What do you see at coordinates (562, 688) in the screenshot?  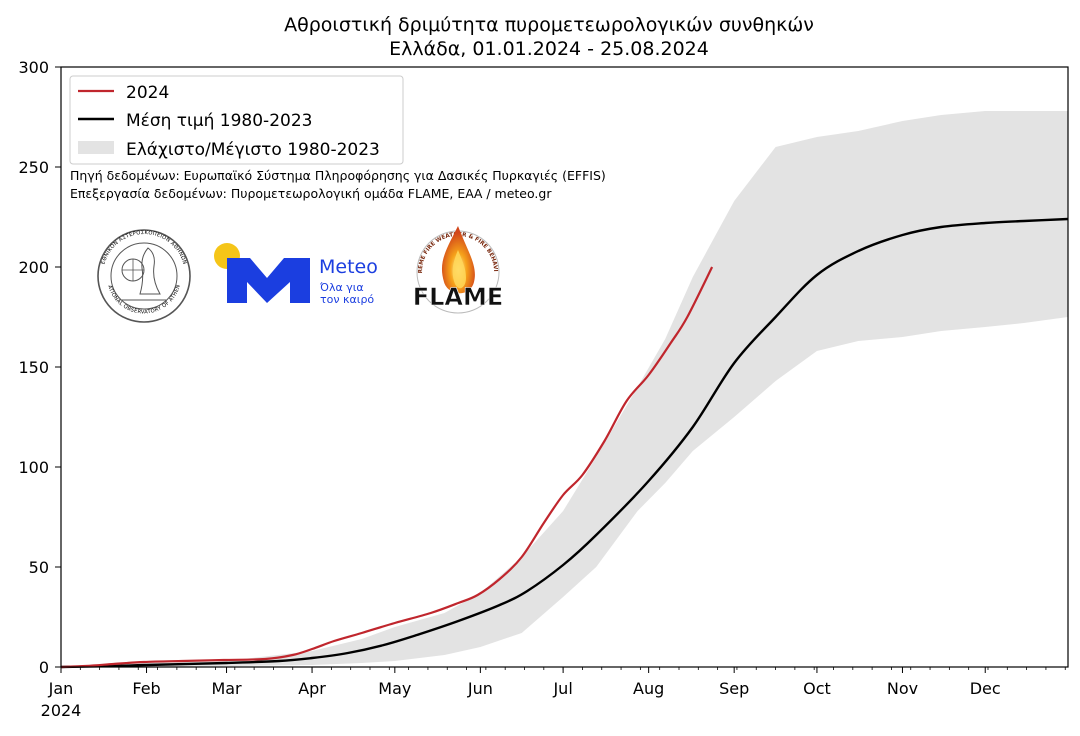 I see `x-tick-label: Jul` at bounding box center [562, 688].